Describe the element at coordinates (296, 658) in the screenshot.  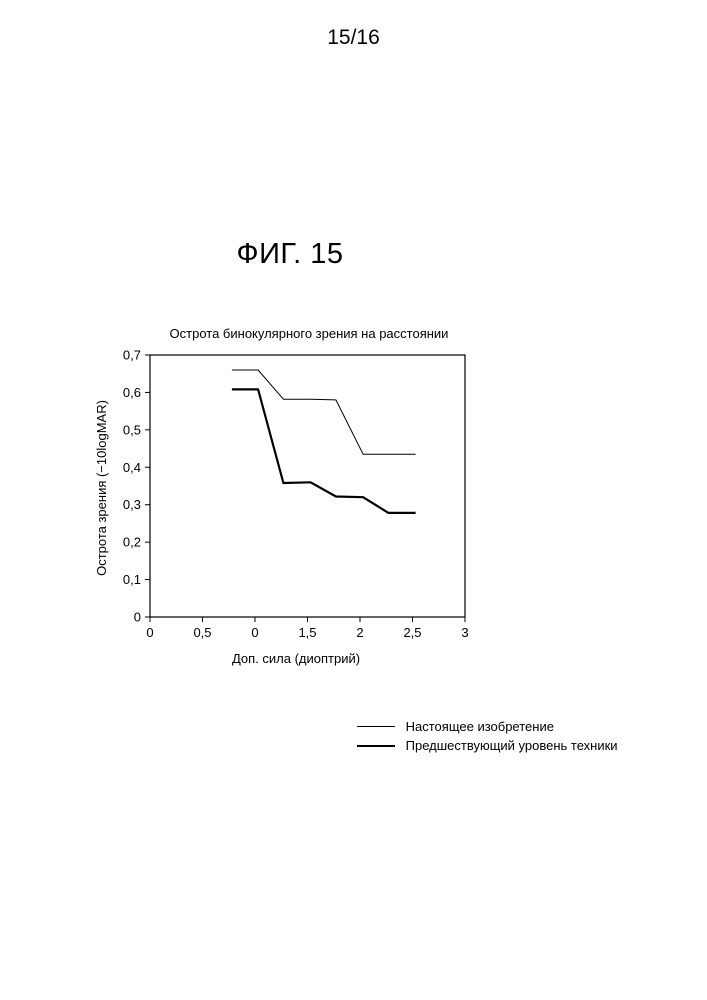
I see `x-axis-label: Доп. сила (диоптрий)` at that location.